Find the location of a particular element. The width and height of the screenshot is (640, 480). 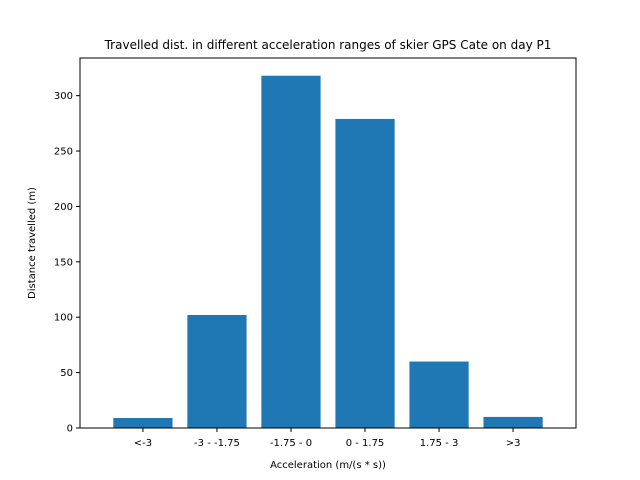

y-tick-label: 200 is located at coordinates (63, 207).